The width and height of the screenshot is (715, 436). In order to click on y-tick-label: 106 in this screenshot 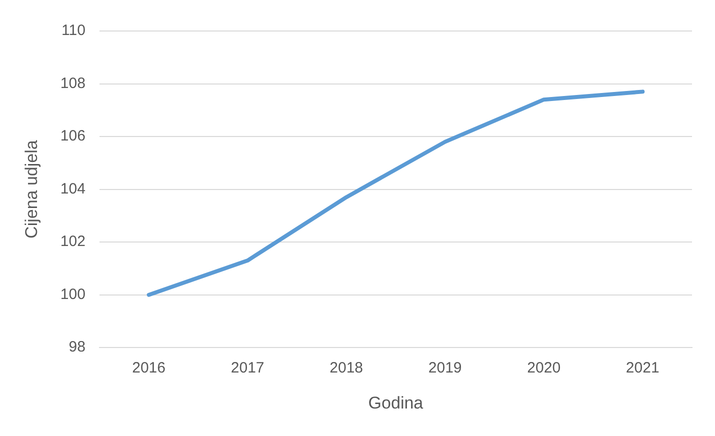, I will do `click(73, 136)`.